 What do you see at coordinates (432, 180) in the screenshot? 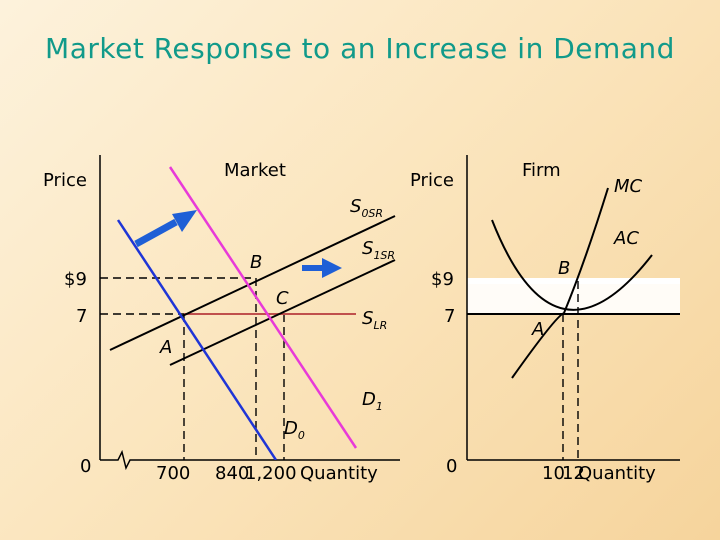
I see `firm-ylabel: Price` at bounding box center [432, 180].